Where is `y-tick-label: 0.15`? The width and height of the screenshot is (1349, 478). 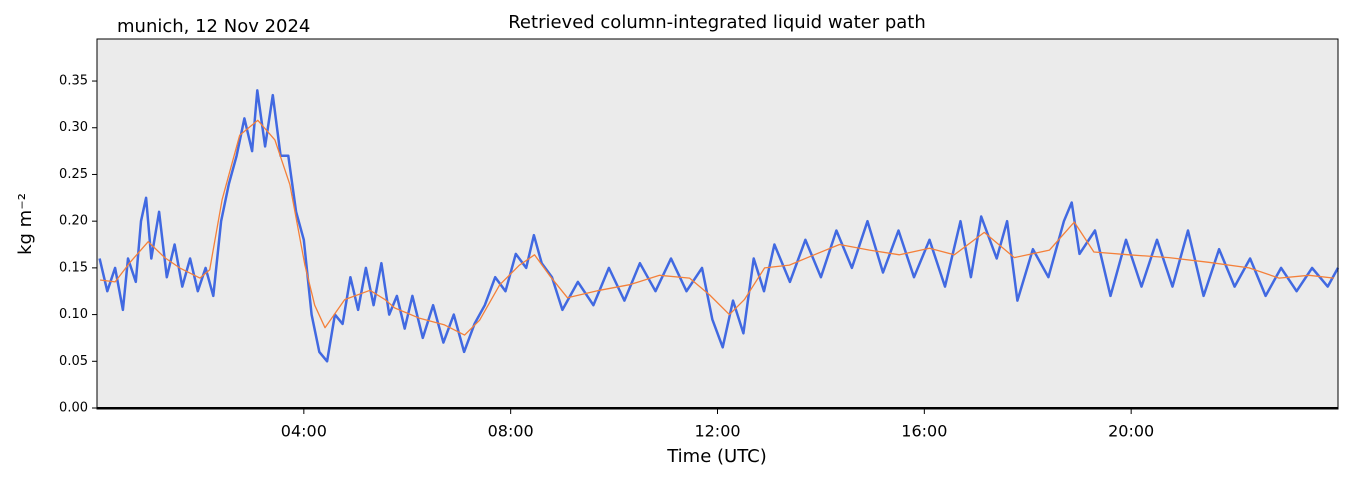
y-tick-label: 0.15 is located at coordinates (73, 267).